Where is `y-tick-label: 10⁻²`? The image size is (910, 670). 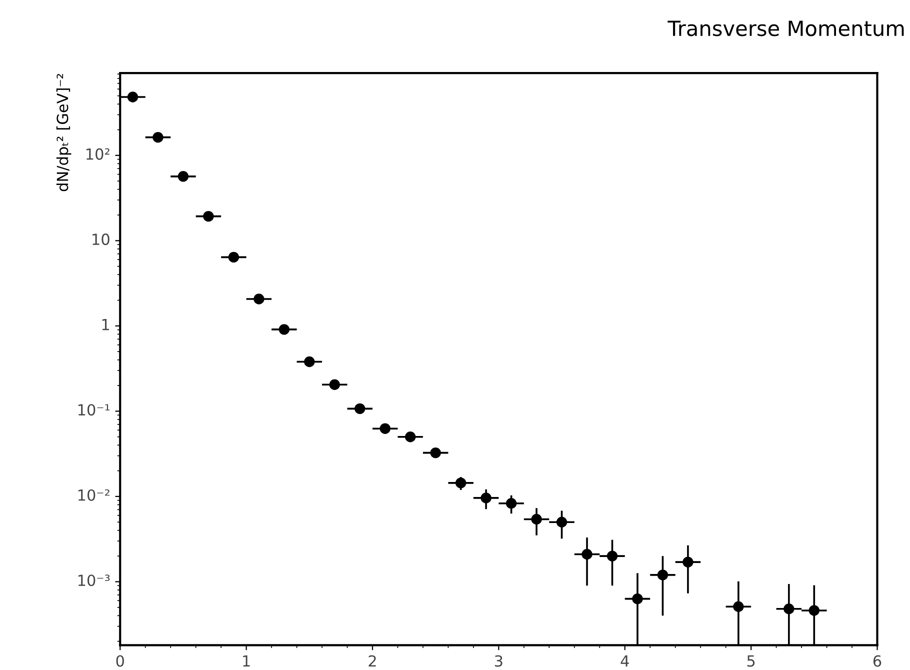 y-tick-label: 10⁻² is located at coordinates (94, 495).